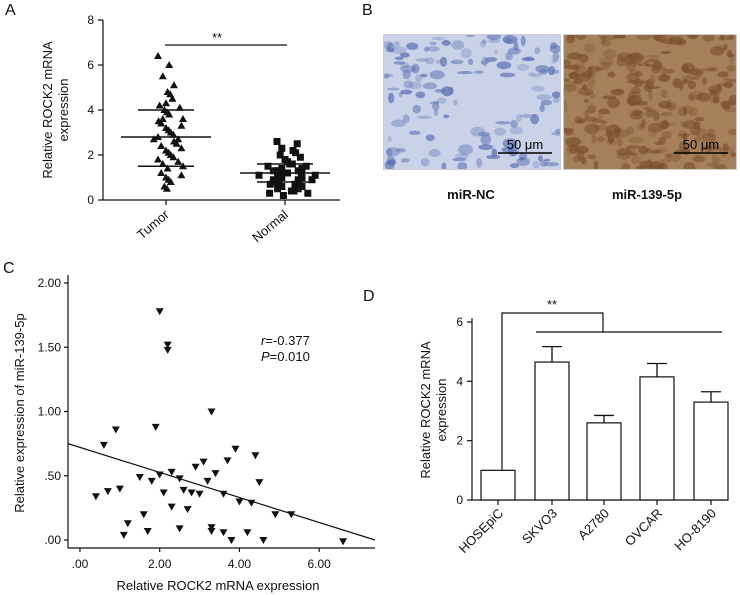  Describe the element at coordinates (160, 564) in the screenshot. I see `c-xtick-label: 2.00` at that location.